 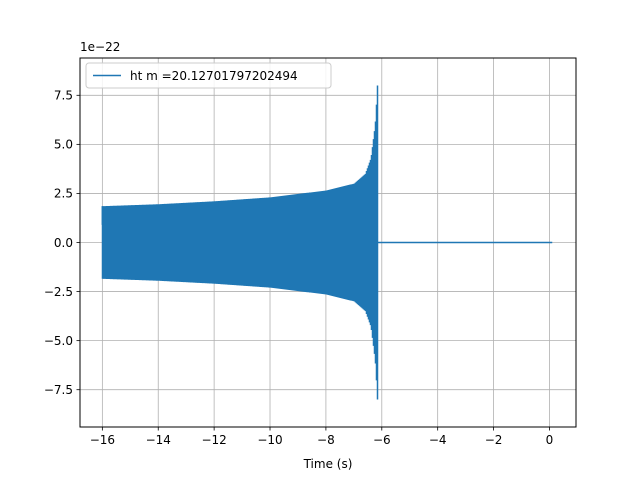 What do you see at coordinates (63, 243) in the screenshot?
I see `y-tick-label: 0.0` at bounding box center [63, 243].